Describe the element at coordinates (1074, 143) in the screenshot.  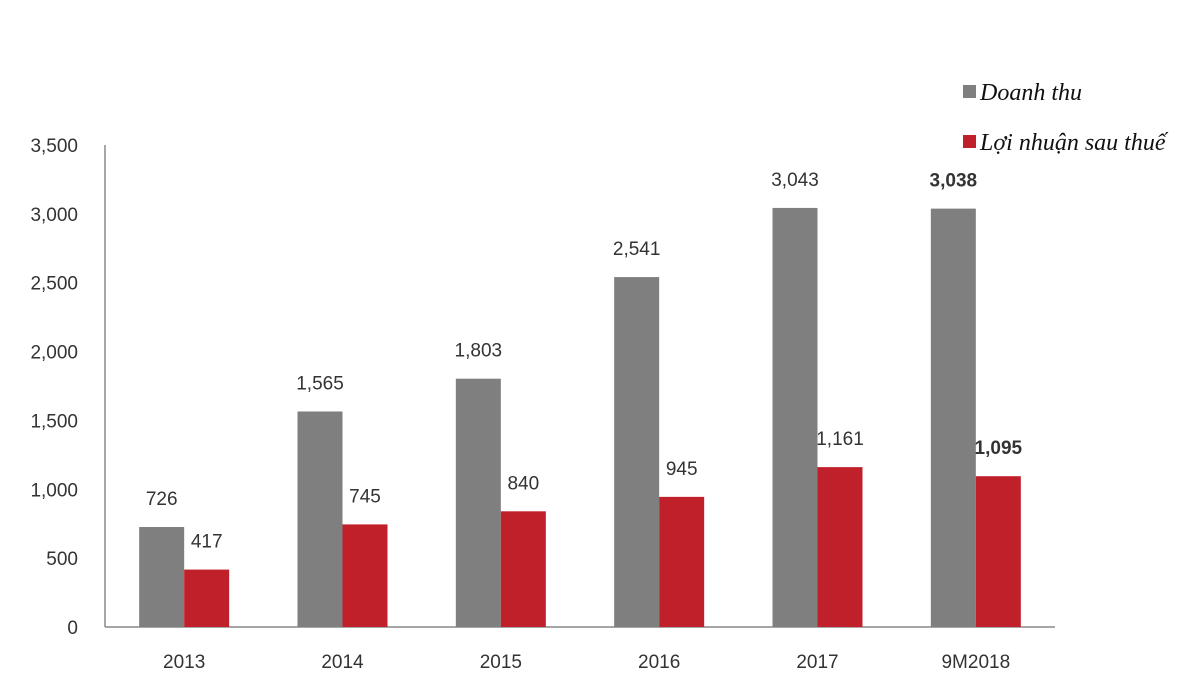
I see `legend-label-profit: Lợi nhuận sau thuế` at that location.